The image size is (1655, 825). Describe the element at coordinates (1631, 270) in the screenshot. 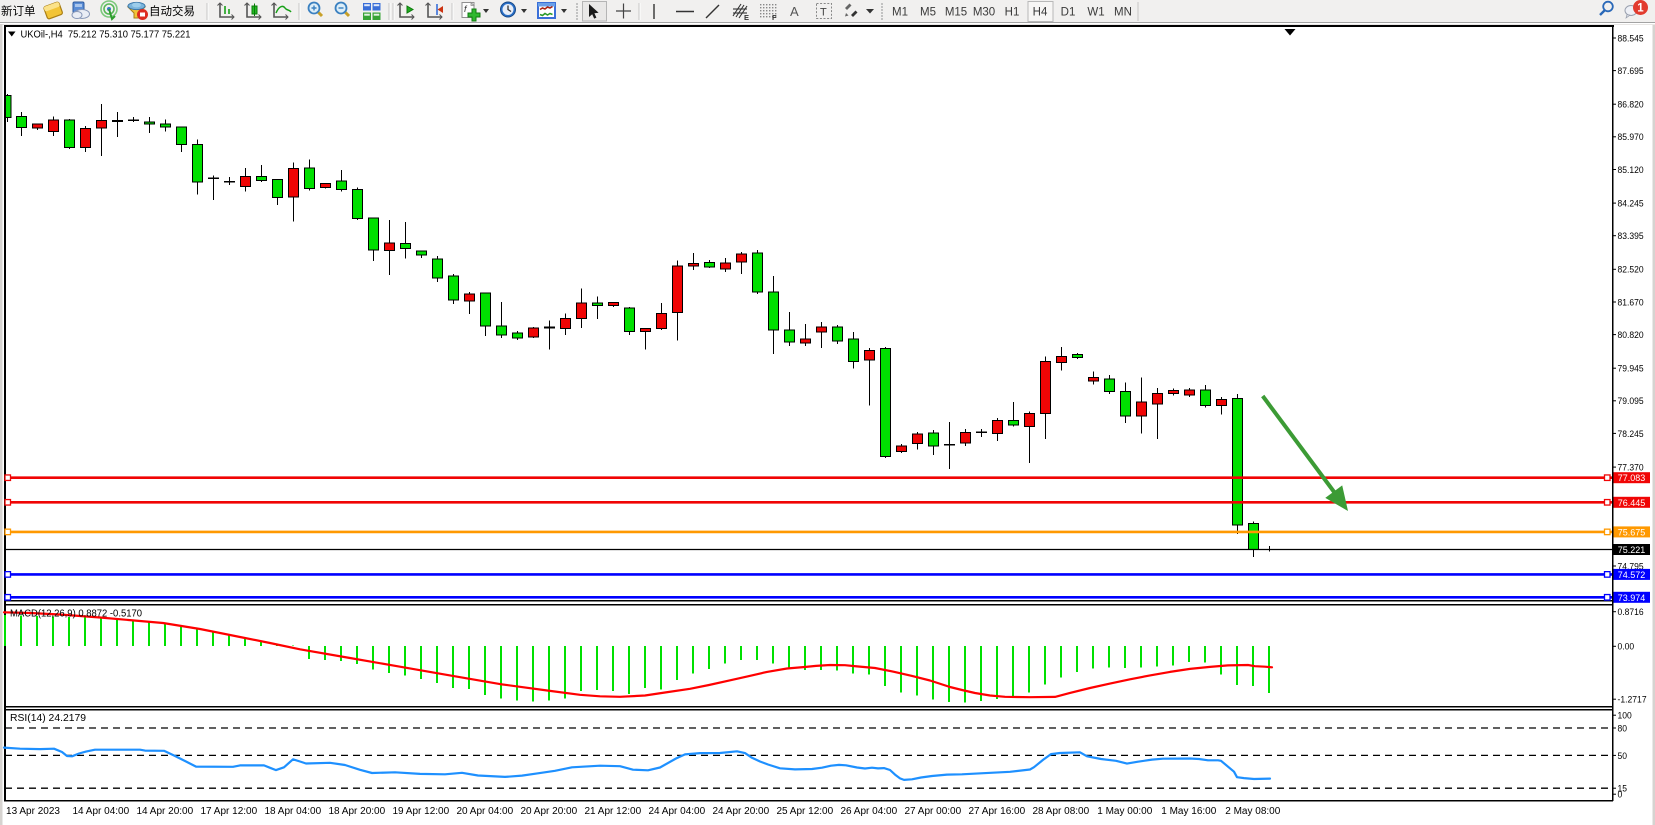

I see `svg-text: 82.520` at that location.